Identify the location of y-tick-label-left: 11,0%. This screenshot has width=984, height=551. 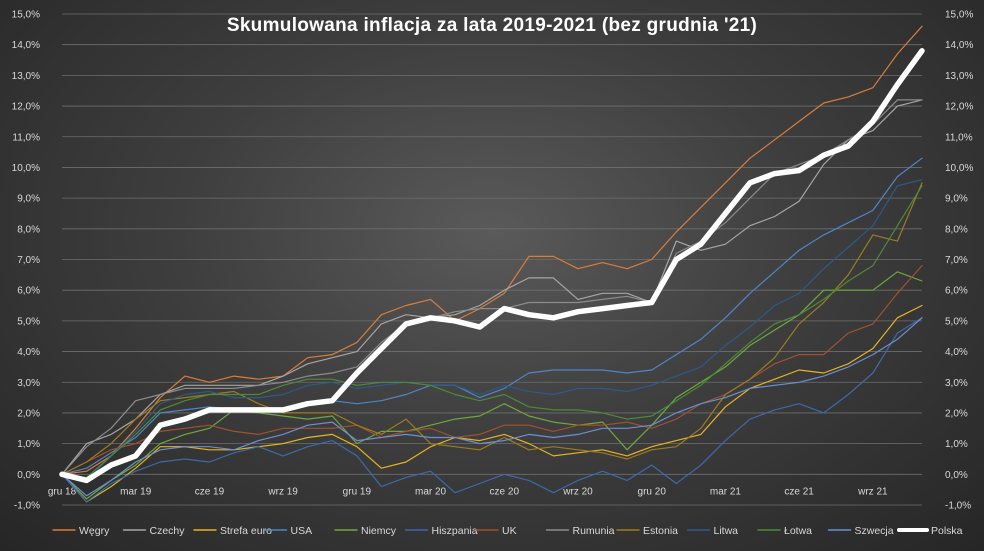
(26, 137).